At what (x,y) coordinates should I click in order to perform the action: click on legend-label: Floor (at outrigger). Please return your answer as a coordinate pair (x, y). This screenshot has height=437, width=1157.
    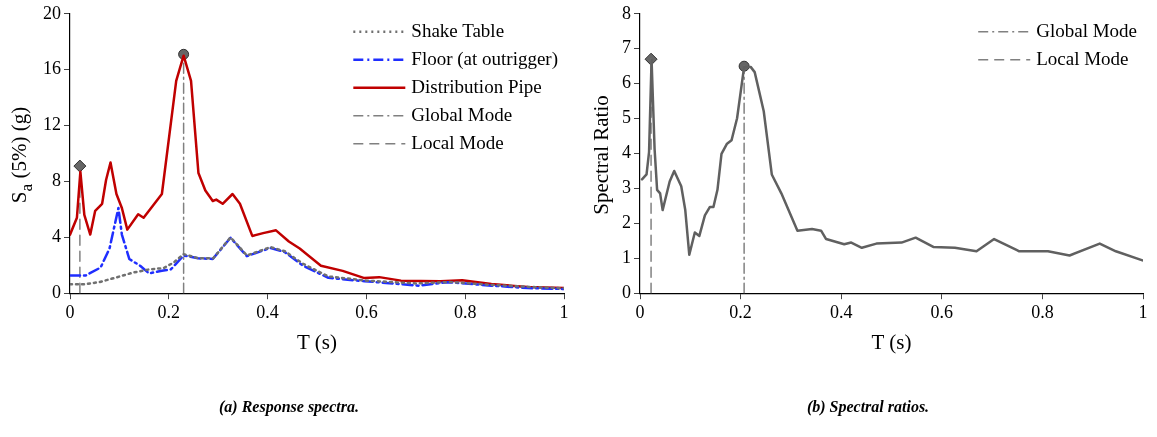
    Looking at the image, I should click on (484, 58).